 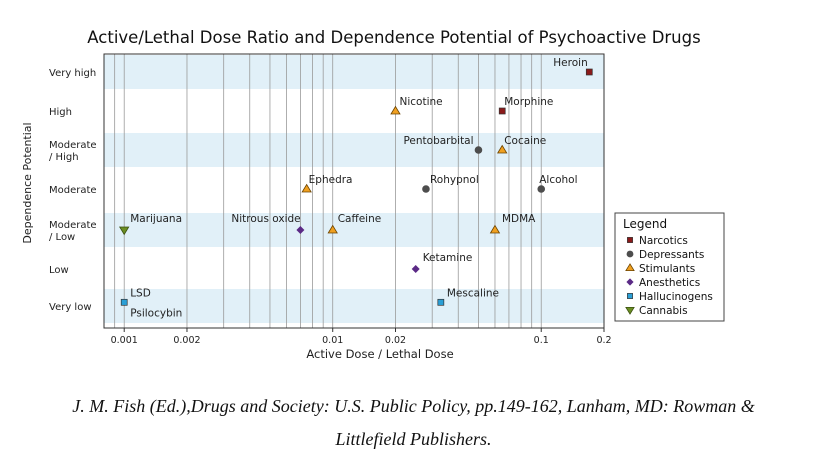 I want to click on y-category-label: Moderate / Low, so click(x=73, y=231).